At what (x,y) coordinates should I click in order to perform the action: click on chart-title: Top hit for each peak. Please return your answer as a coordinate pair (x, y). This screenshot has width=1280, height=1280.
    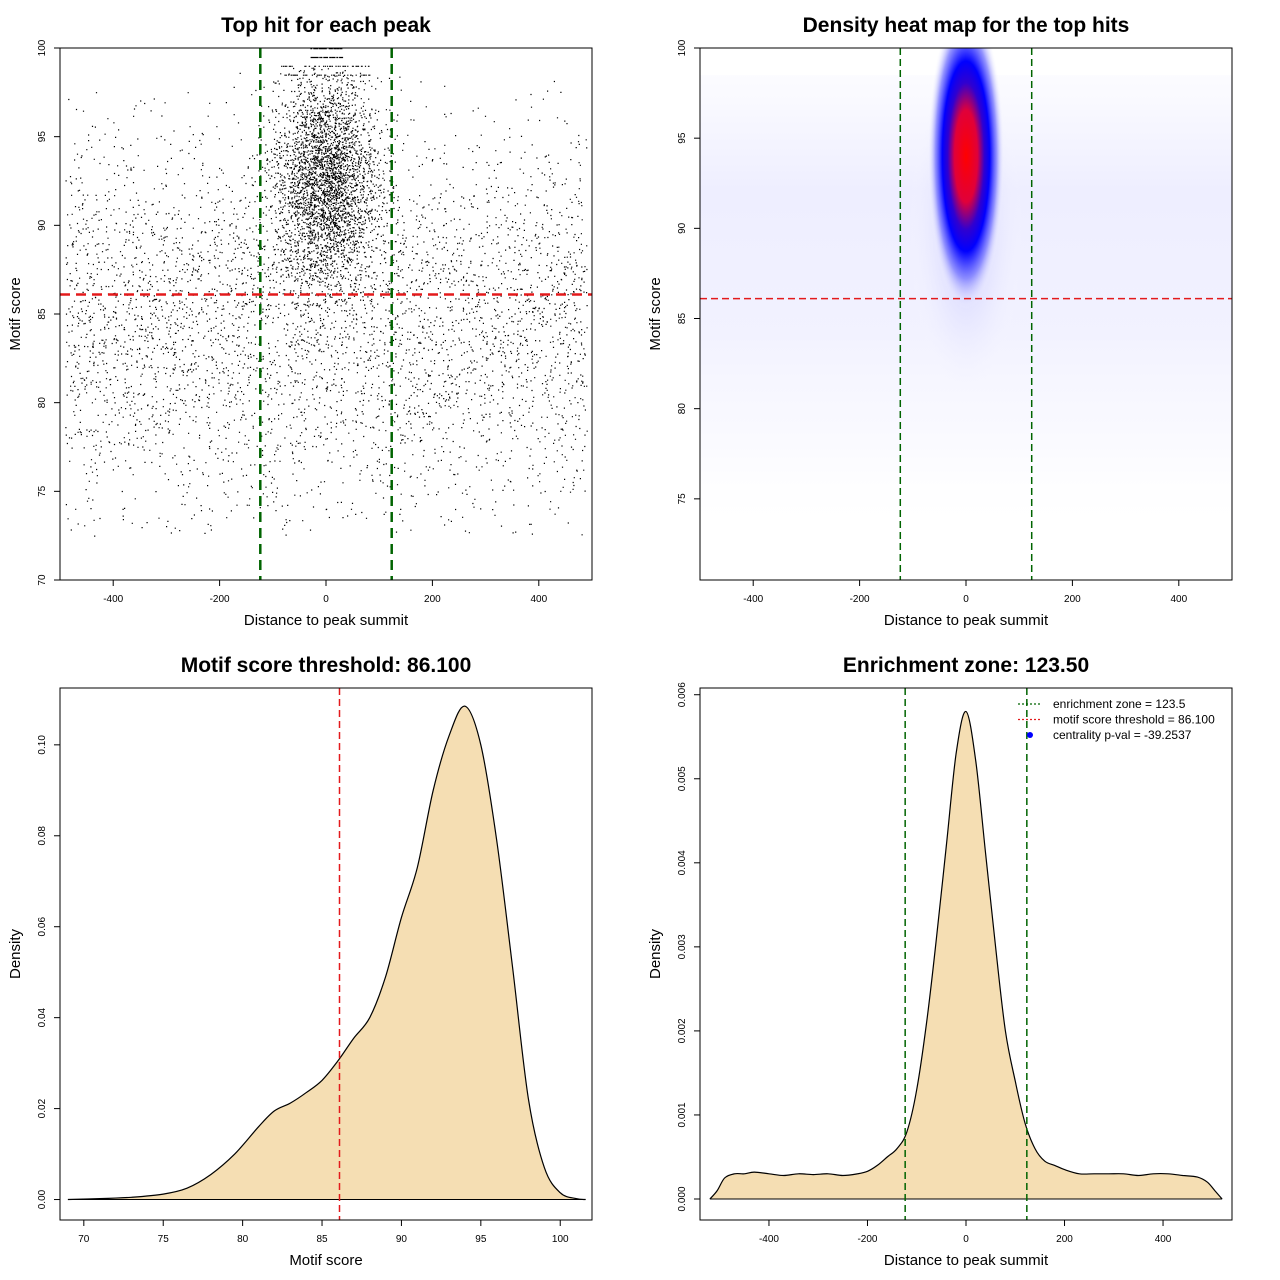
    Looking at the image, I should click on (326, 25).